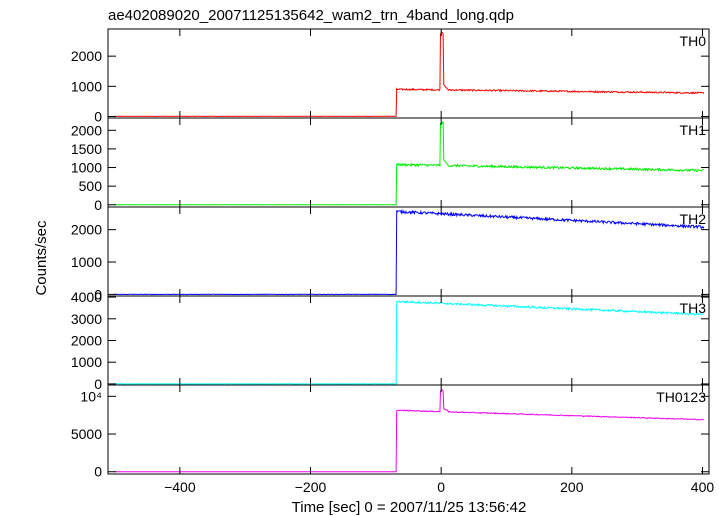 The width and height of the screenshot is (719, 516). I want to click on x-tick-label: −200, so click(311, 487).